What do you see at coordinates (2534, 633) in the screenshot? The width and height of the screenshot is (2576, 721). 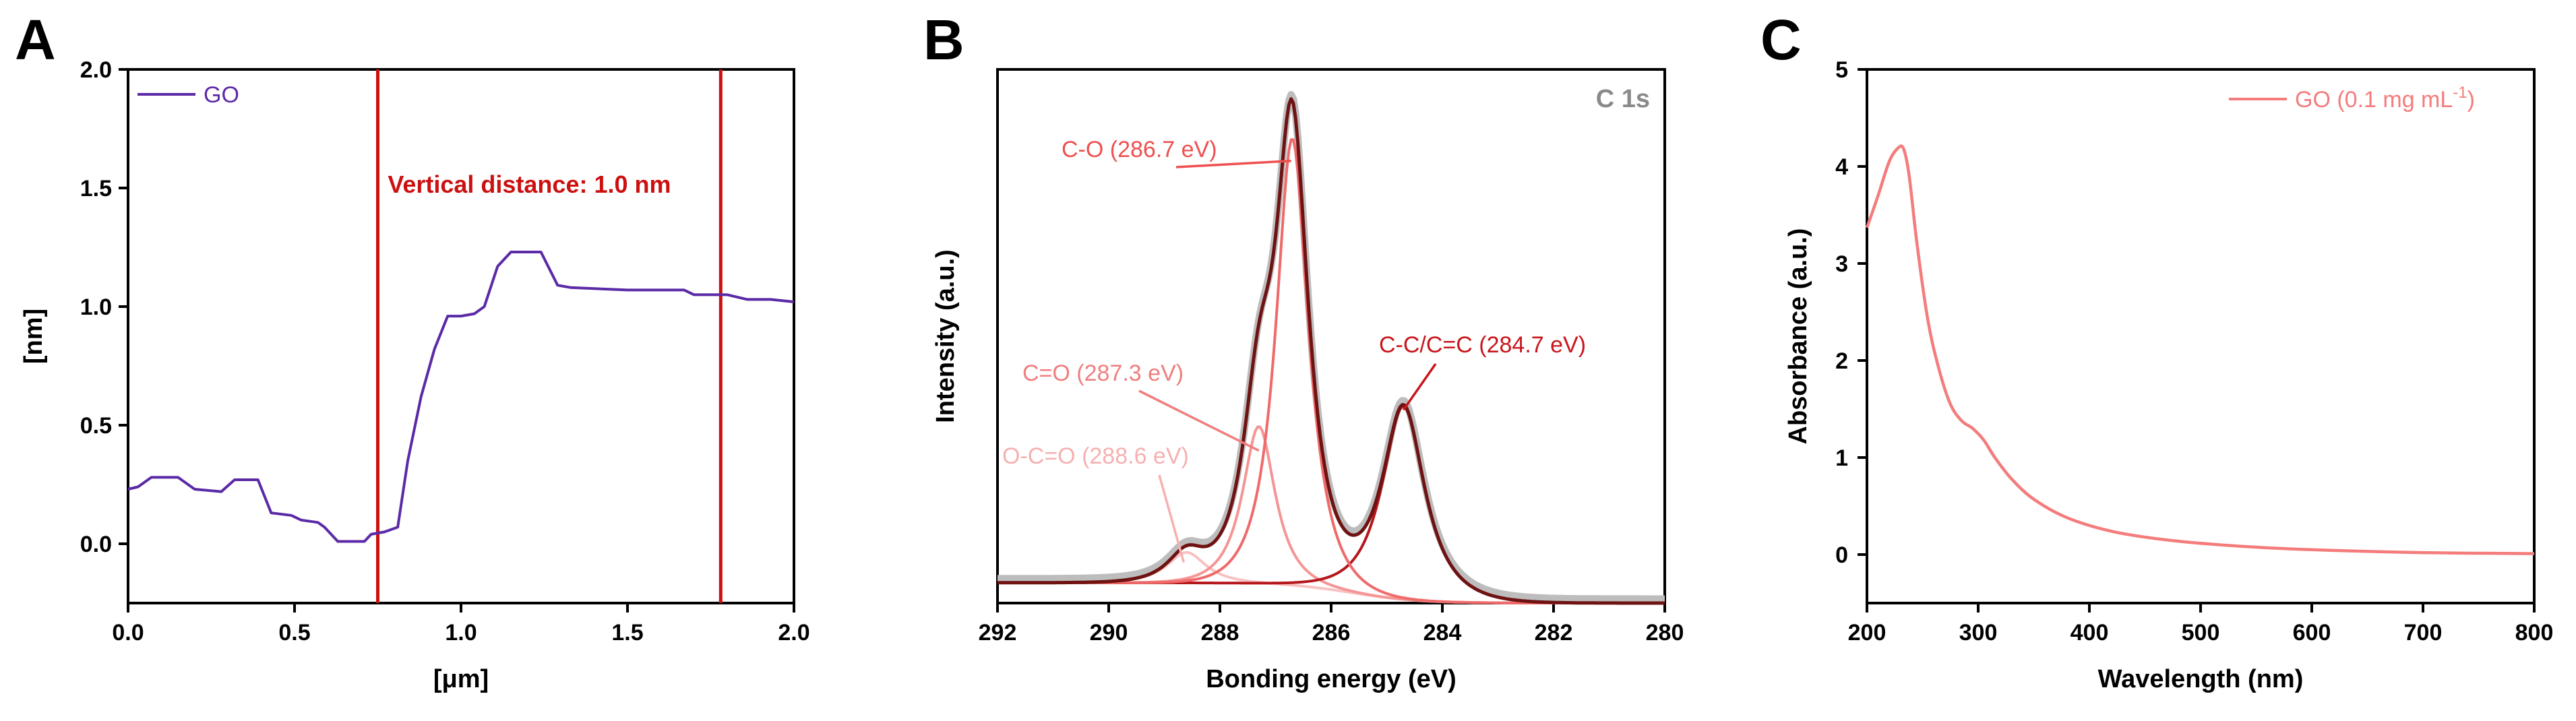 I see `x-tick-label-c: 800` at bounding box center [2534, 633].